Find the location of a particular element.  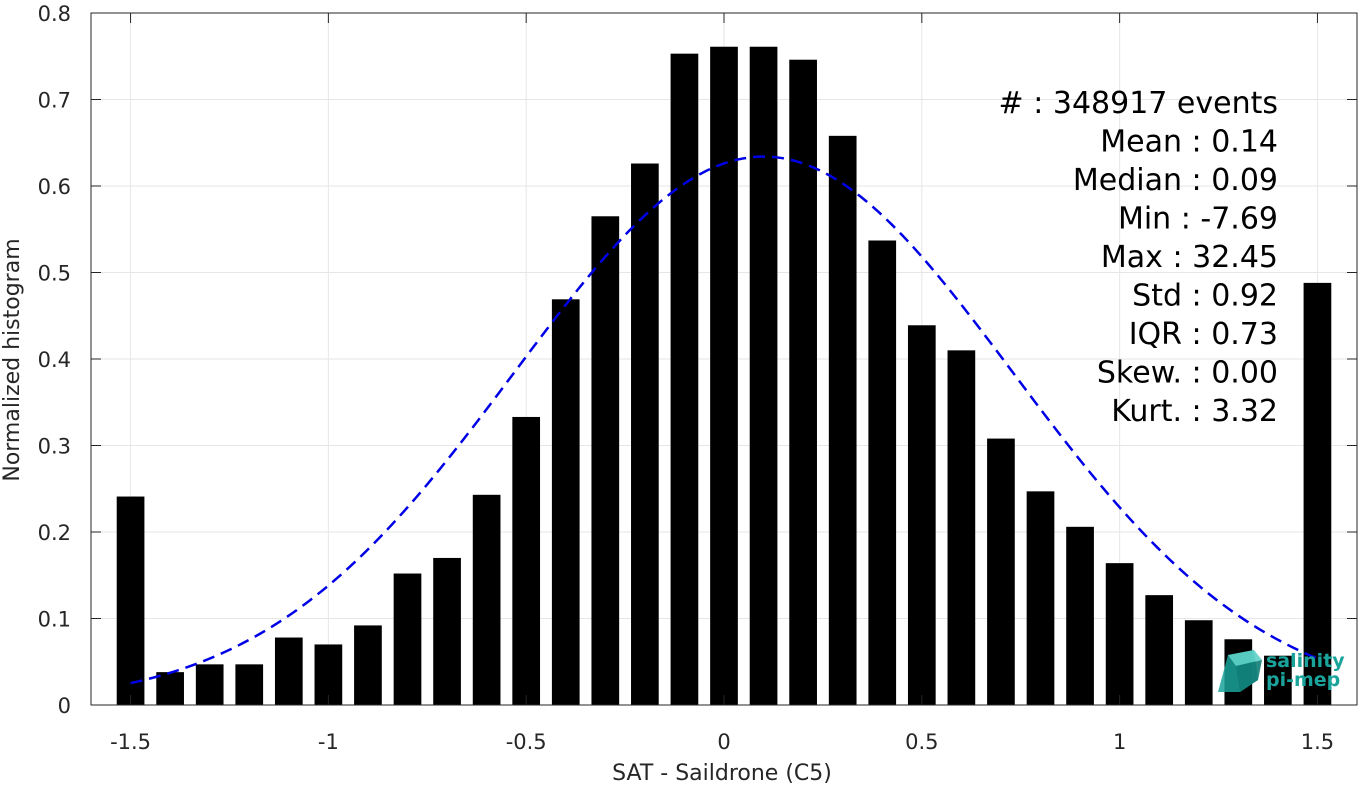

stat-line: Min : -7.69 is located at coordinates (1198, 219).